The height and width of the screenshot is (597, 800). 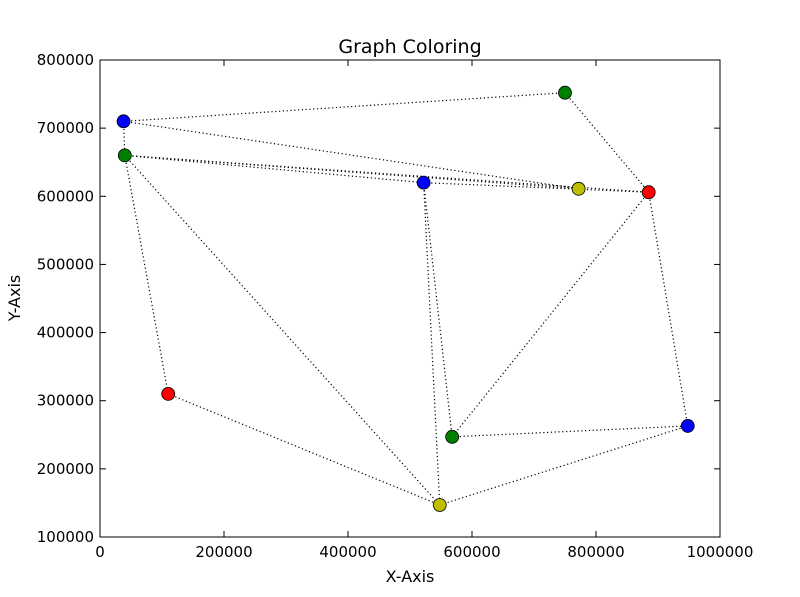 I want to click on y-tick-label: 500000, so click(x=65, y=264).